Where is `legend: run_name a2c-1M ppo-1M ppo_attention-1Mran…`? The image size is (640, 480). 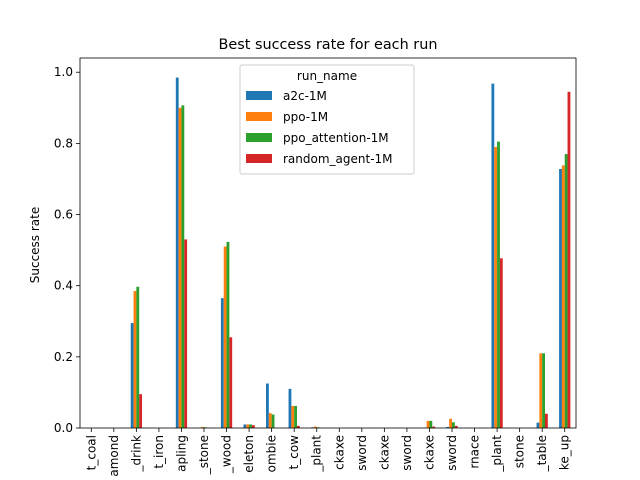 legend: run_name a2c-1M ppo-1M ppo_attention-1Mran… is located at coordinates (327, 119).